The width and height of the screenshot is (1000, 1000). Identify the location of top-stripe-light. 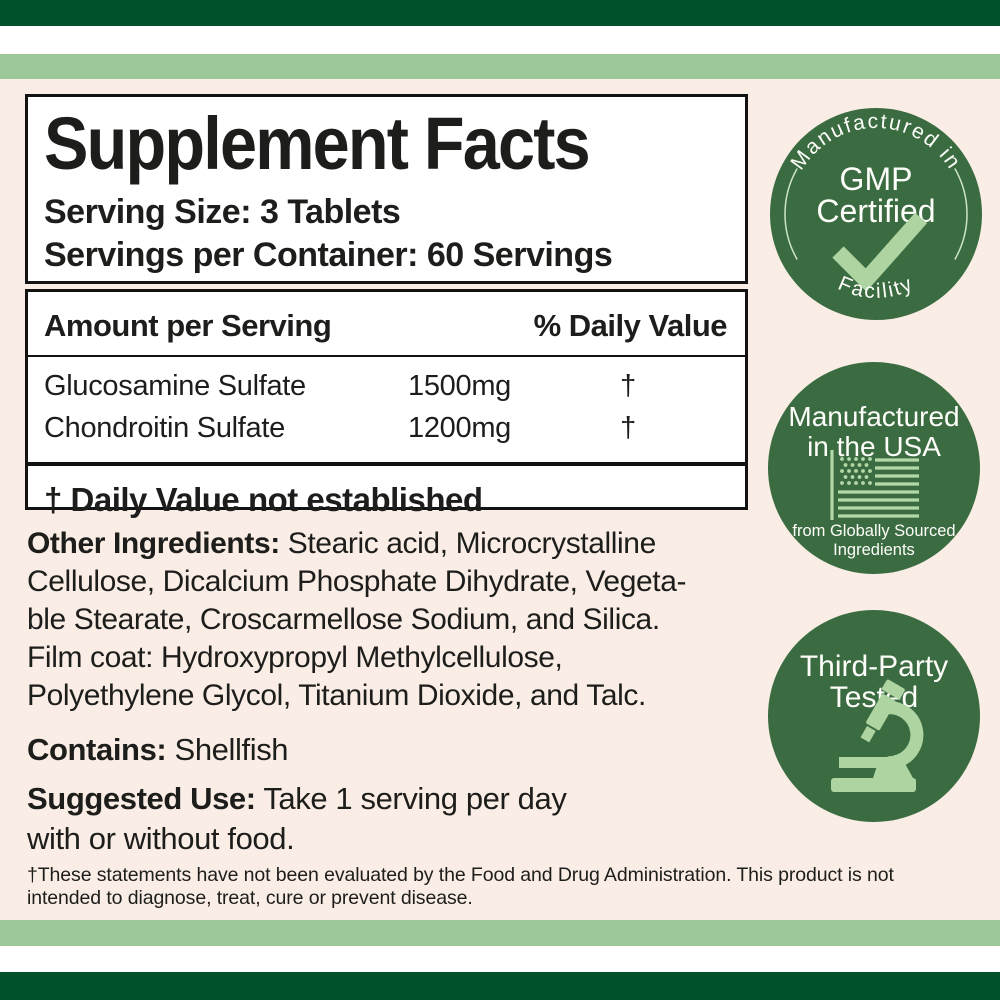
(500, 66).